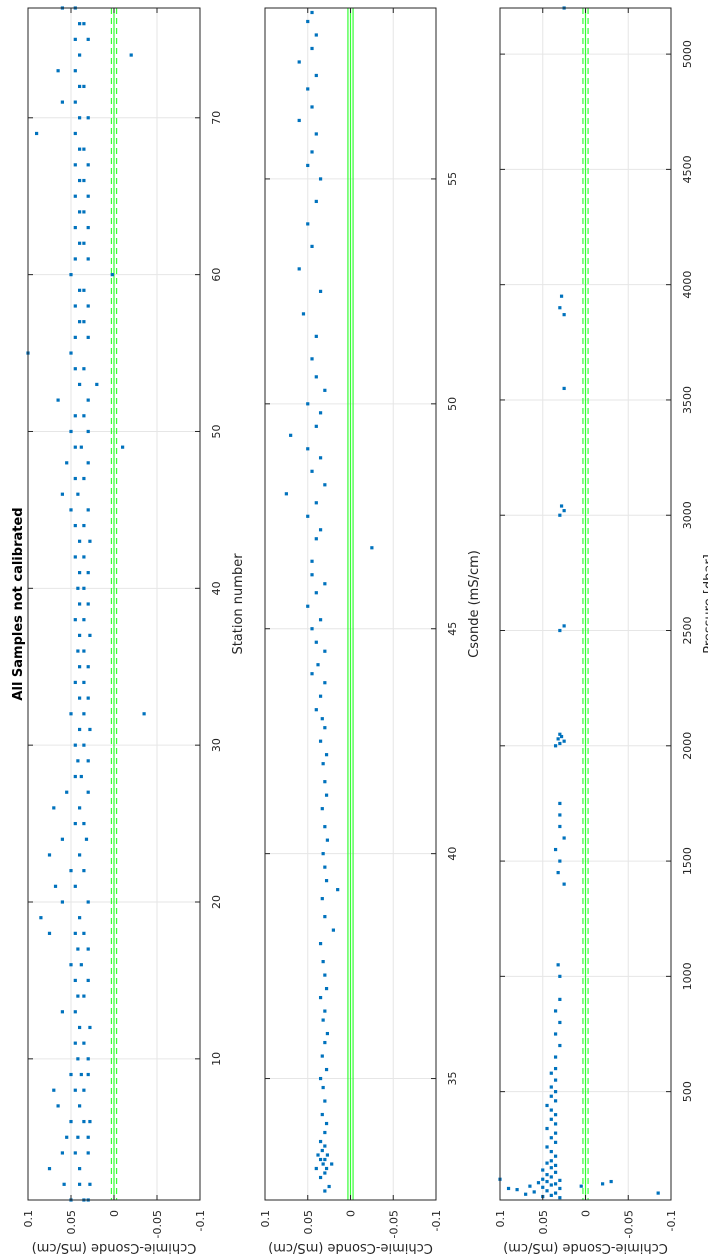  What do you see at coordinates (216, 275) in the screenshot?
I see `x-tick-label: 60` at bounding box center [216, 275].